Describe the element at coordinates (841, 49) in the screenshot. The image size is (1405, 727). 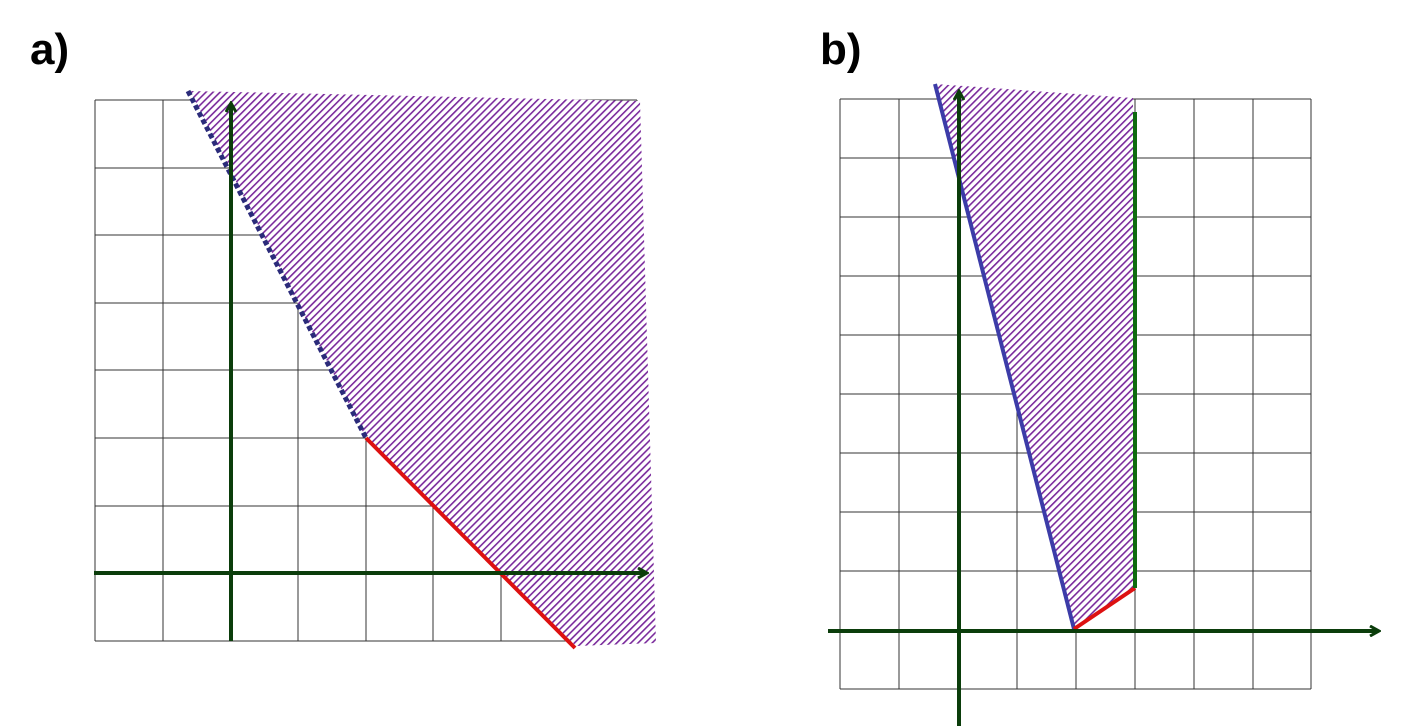
I see `panel-b-label: b)` at that location.